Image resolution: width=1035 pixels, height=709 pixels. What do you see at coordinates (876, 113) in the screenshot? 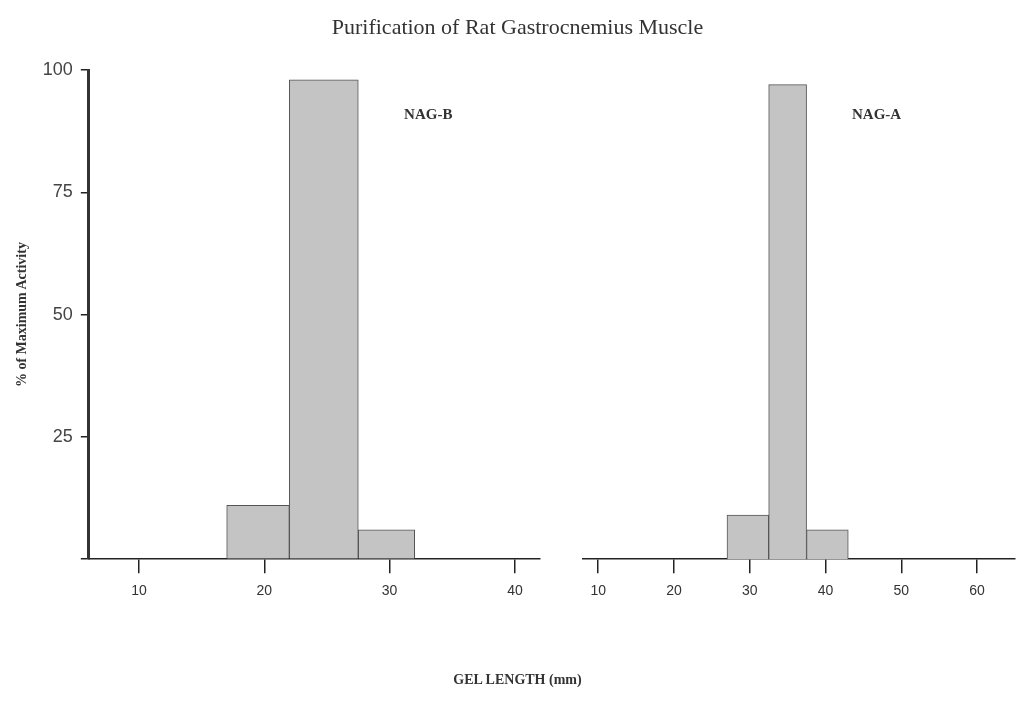
I see `annotation: NAG-A` at bounding box center [876, 113].